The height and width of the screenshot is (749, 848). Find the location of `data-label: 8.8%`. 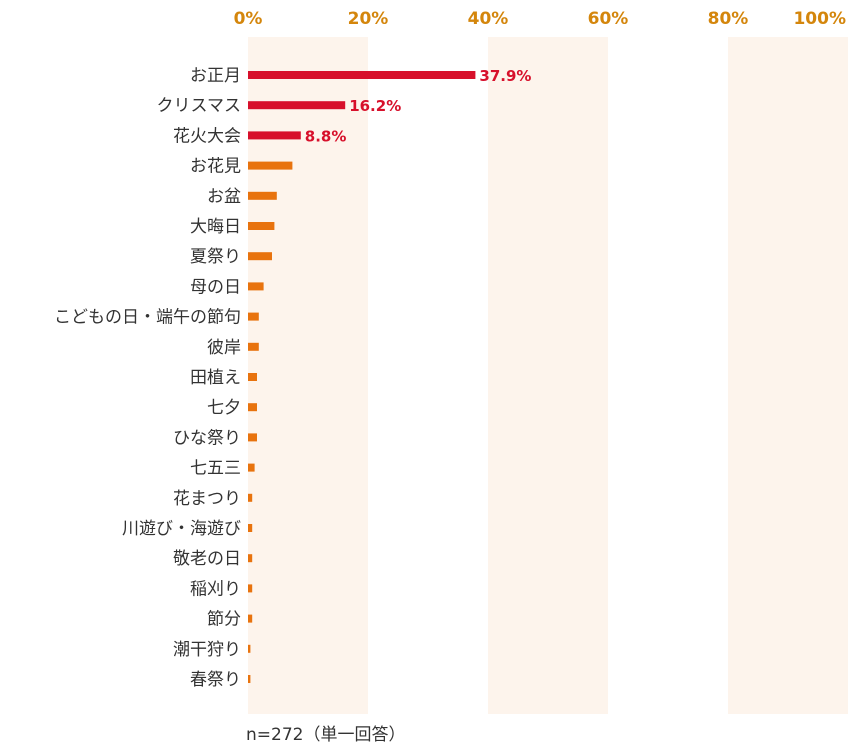

data-label: 8.8% is located at coordinates (326, 136).